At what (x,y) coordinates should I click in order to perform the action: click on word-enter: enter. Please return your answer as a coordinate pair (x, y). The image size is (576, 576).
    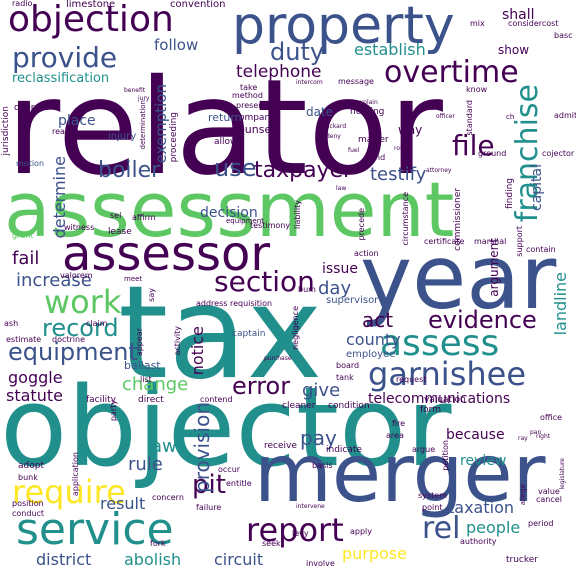
    Looking at the image, I should click on (428, 108).